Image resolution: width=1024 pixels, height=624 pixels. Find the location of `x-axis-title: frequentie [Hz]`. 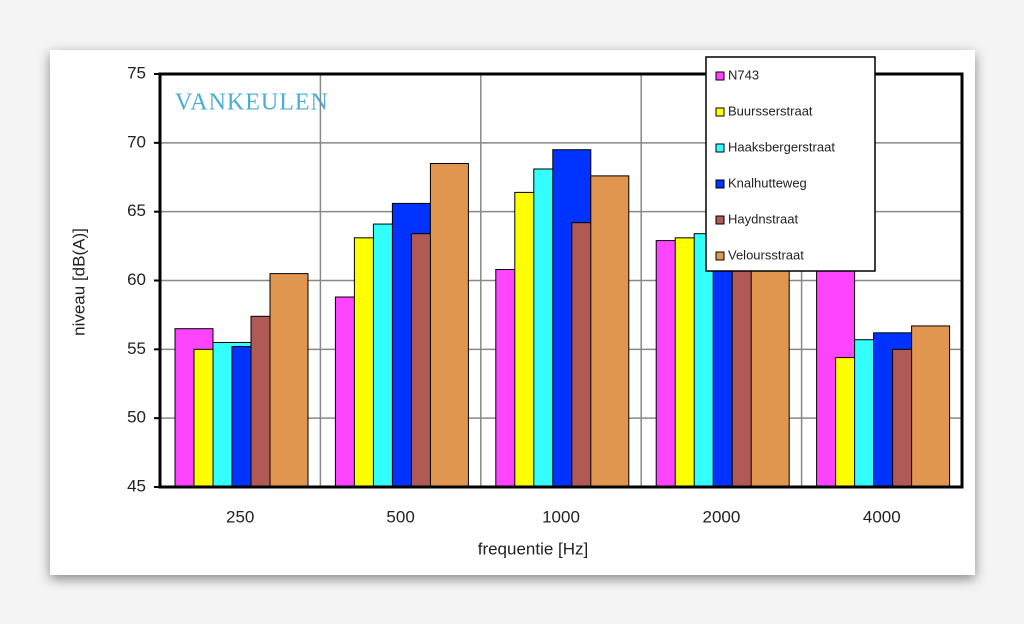

x-axis-title: frequentie [Hz] is located at coordinates (533, 548).